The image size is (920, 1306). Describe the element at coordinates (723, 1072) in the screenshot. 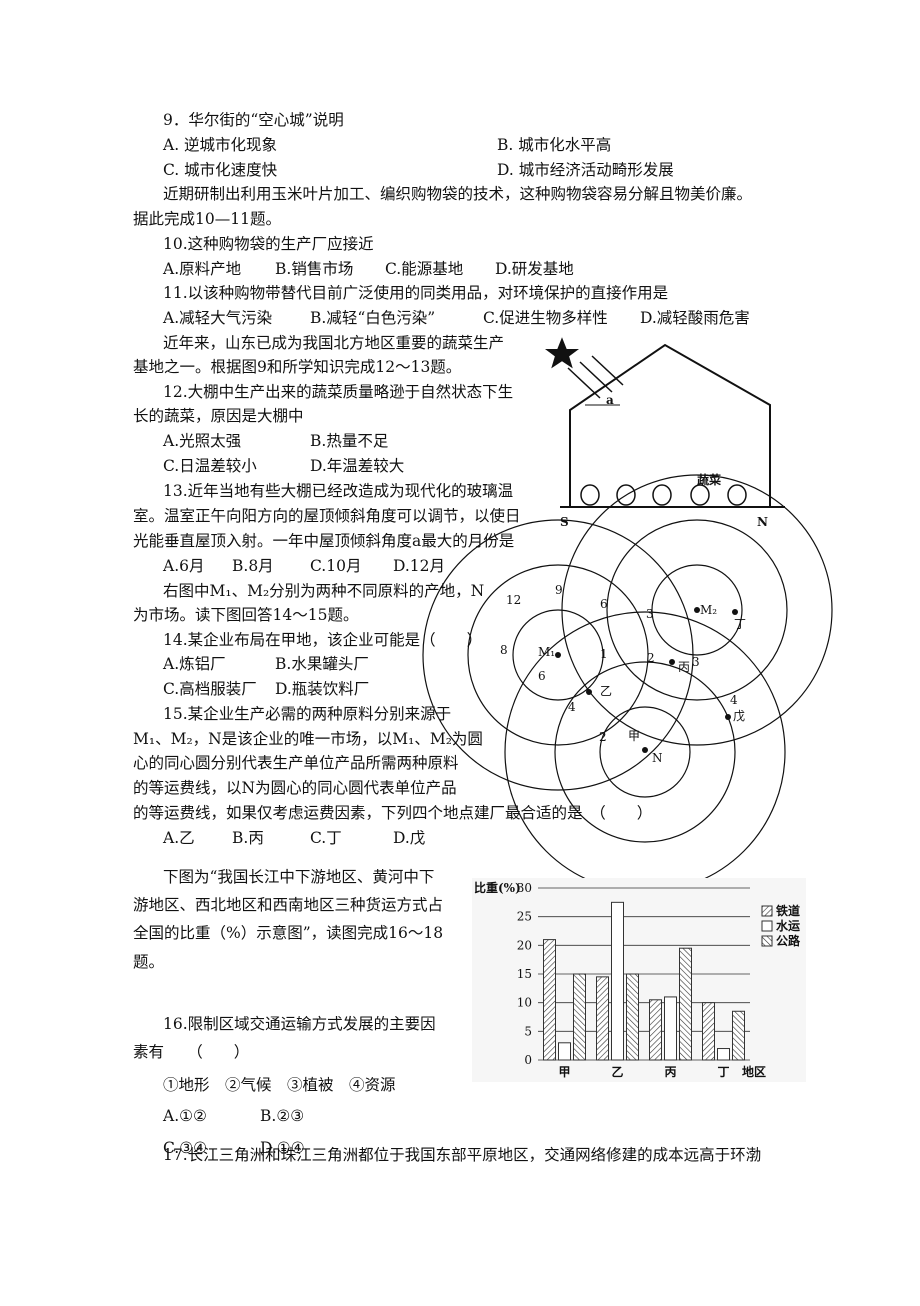

I see `x-tick-label: 丁` at that location.